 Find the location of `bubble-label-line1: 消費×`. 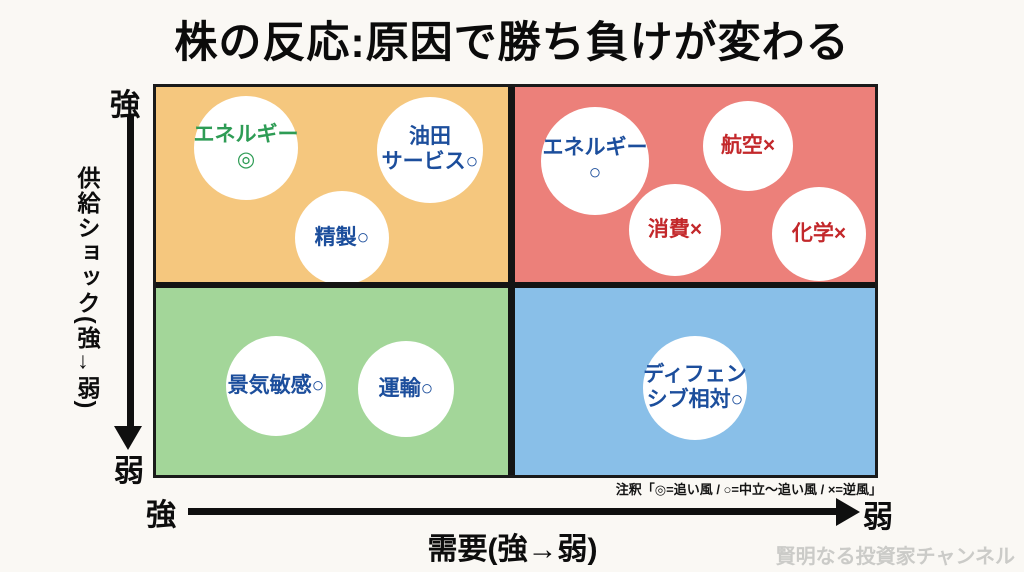

bubble-label-line1: 消費× is located at coordinates (675, 229).